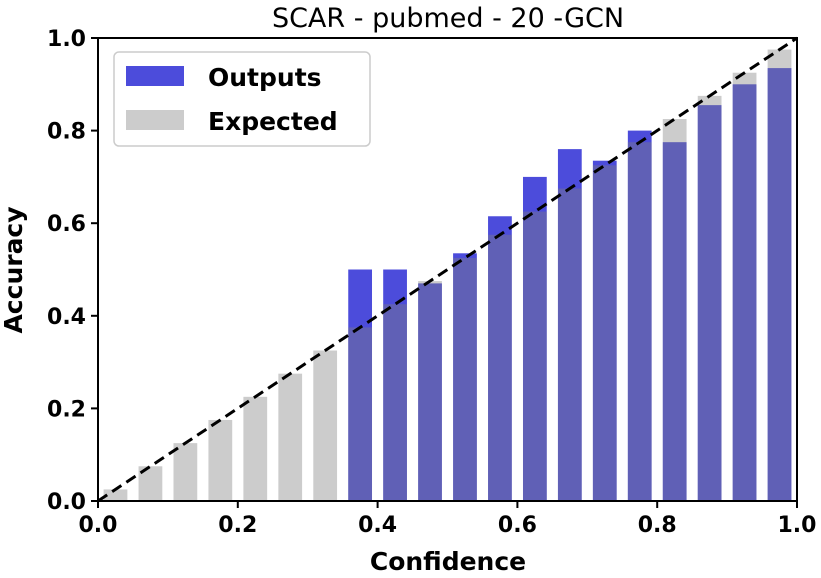 The width and height of the screenshot is (821, 578). I want to click on y-tick-label: 0.6, so click(66, 224).